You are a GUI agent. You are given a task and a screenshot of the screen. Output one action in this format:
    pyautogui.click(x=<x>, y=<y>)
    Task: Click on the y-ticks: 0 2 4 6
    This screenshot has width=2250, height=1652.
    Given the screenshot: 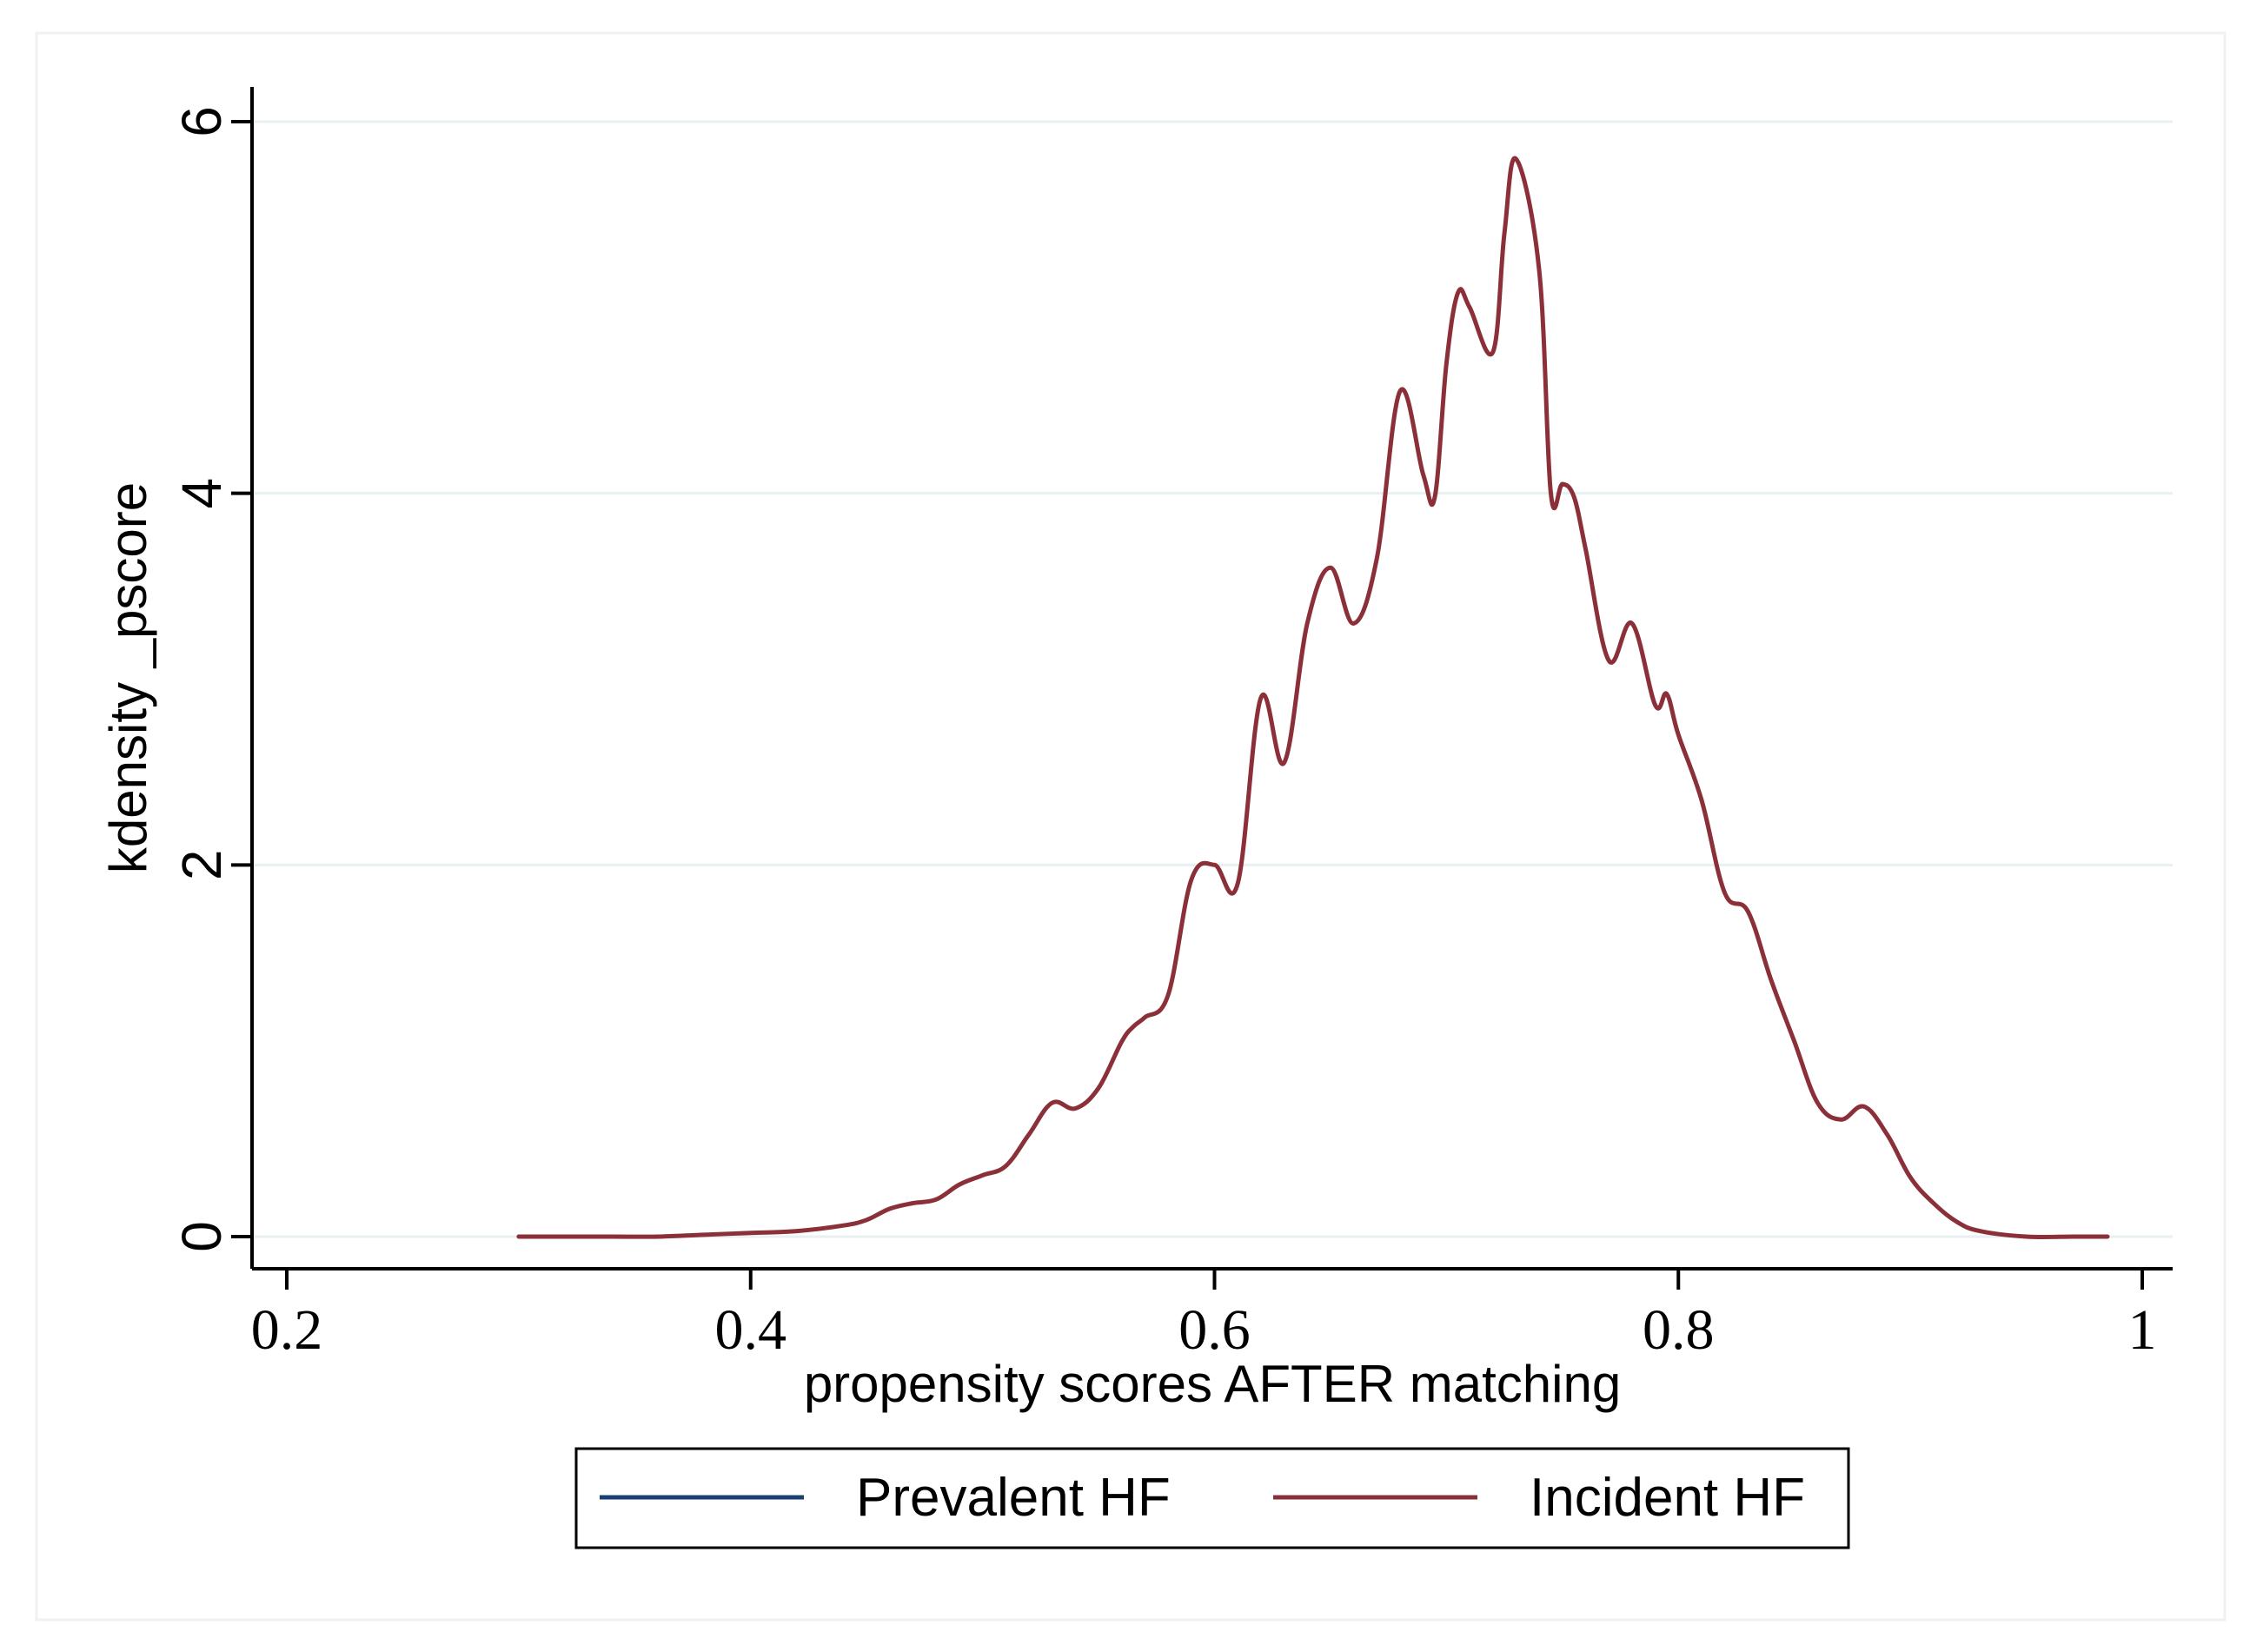 What is the action you would take?
    pyautogui.click(x=211, y=679)
    